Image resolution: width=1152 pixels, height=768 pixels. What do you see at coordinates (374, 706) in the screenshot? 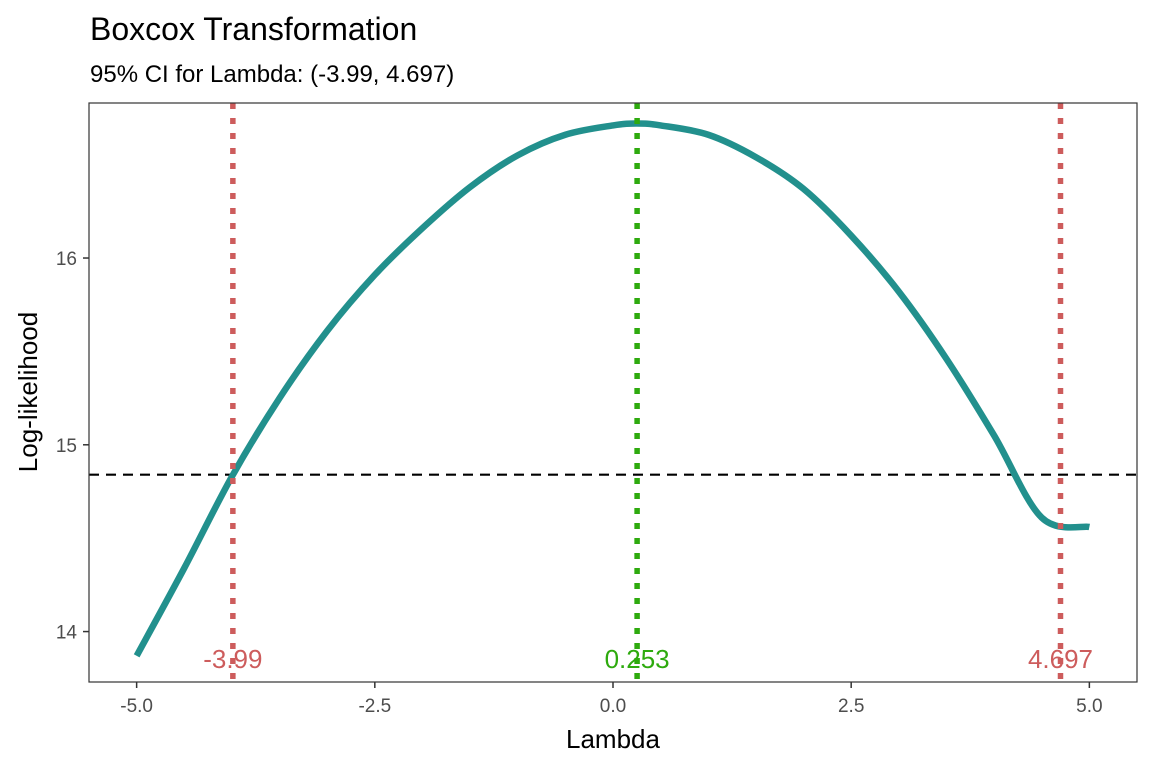
I see `x-tick-label: -2.5` at bounding box center [374, 706].